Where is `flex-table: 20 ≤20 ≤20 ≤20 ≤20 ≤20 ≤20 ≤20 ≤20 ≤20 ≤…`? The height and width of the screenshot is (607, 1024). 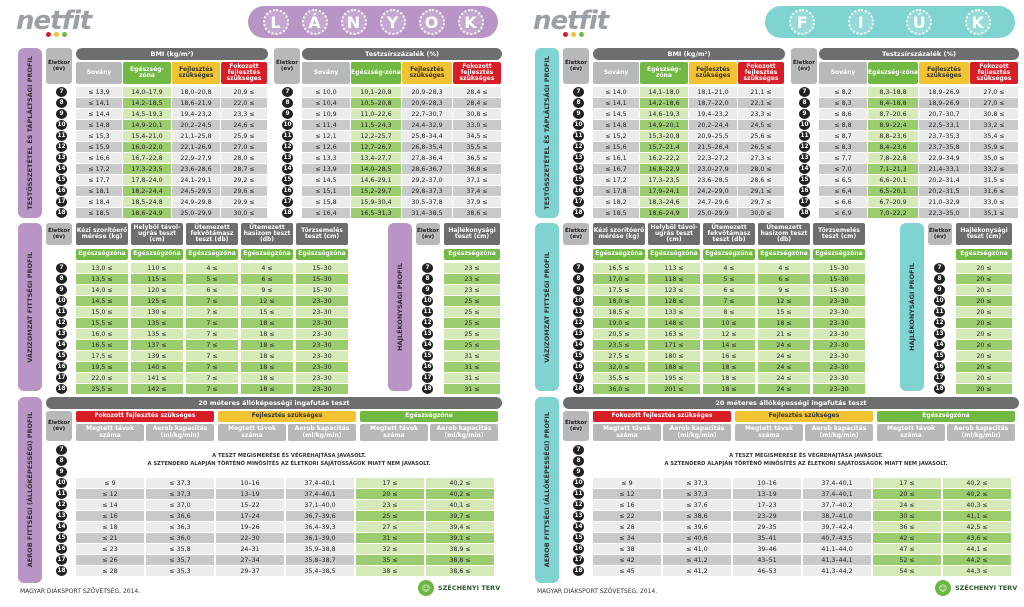
flex-table: 20 ≤20 ≤20 ≤20 ≤20 ≤20 ≤20 ≤20 ≤20 ≤20 ≤… is located at coordinates (984, 328).